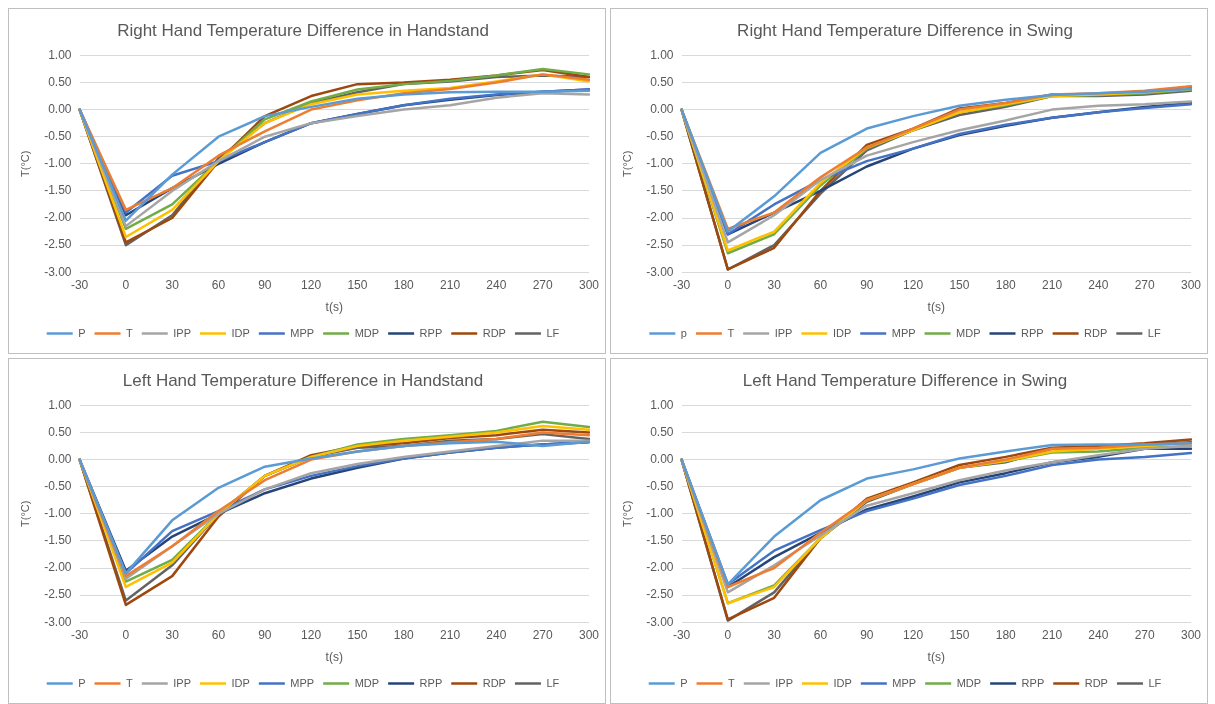  What do you see at coordinates (303, 30) in the screenshot?
I see `chart-title: Right Hand Temperature Difference in Handstand` at bounding box center [303, 30].